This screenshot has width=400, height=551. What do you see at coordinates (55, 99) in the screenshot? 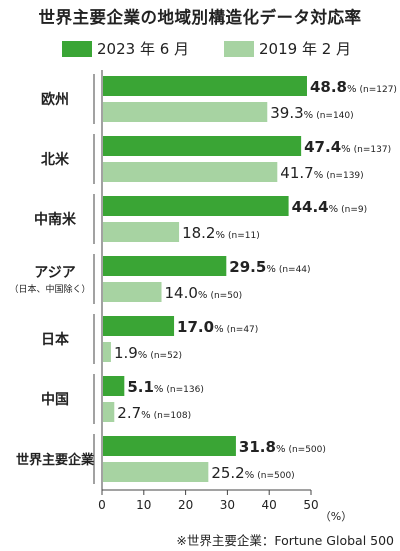
I see `category-label: 欧州` at bounding box center [55, 99].